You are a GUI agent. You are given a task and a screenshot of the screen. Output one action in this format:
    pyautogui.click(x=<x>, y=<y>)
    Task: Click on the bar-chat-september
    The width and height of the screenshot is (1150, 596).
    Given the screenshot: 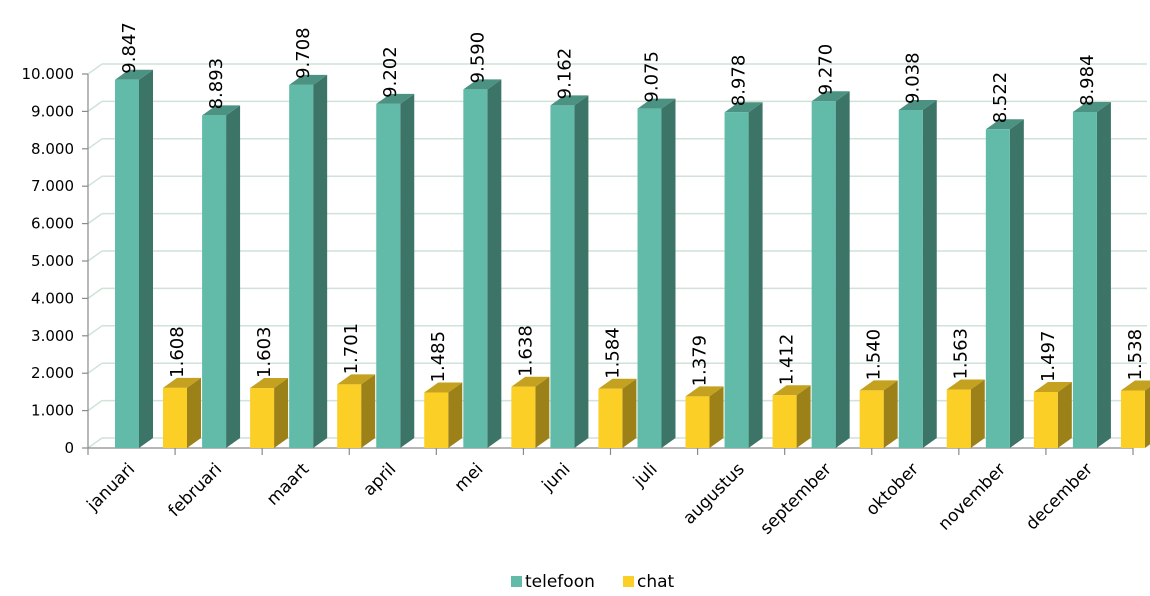 What is the action you would take?
    pyautogui.click(x=878, y=414)
    